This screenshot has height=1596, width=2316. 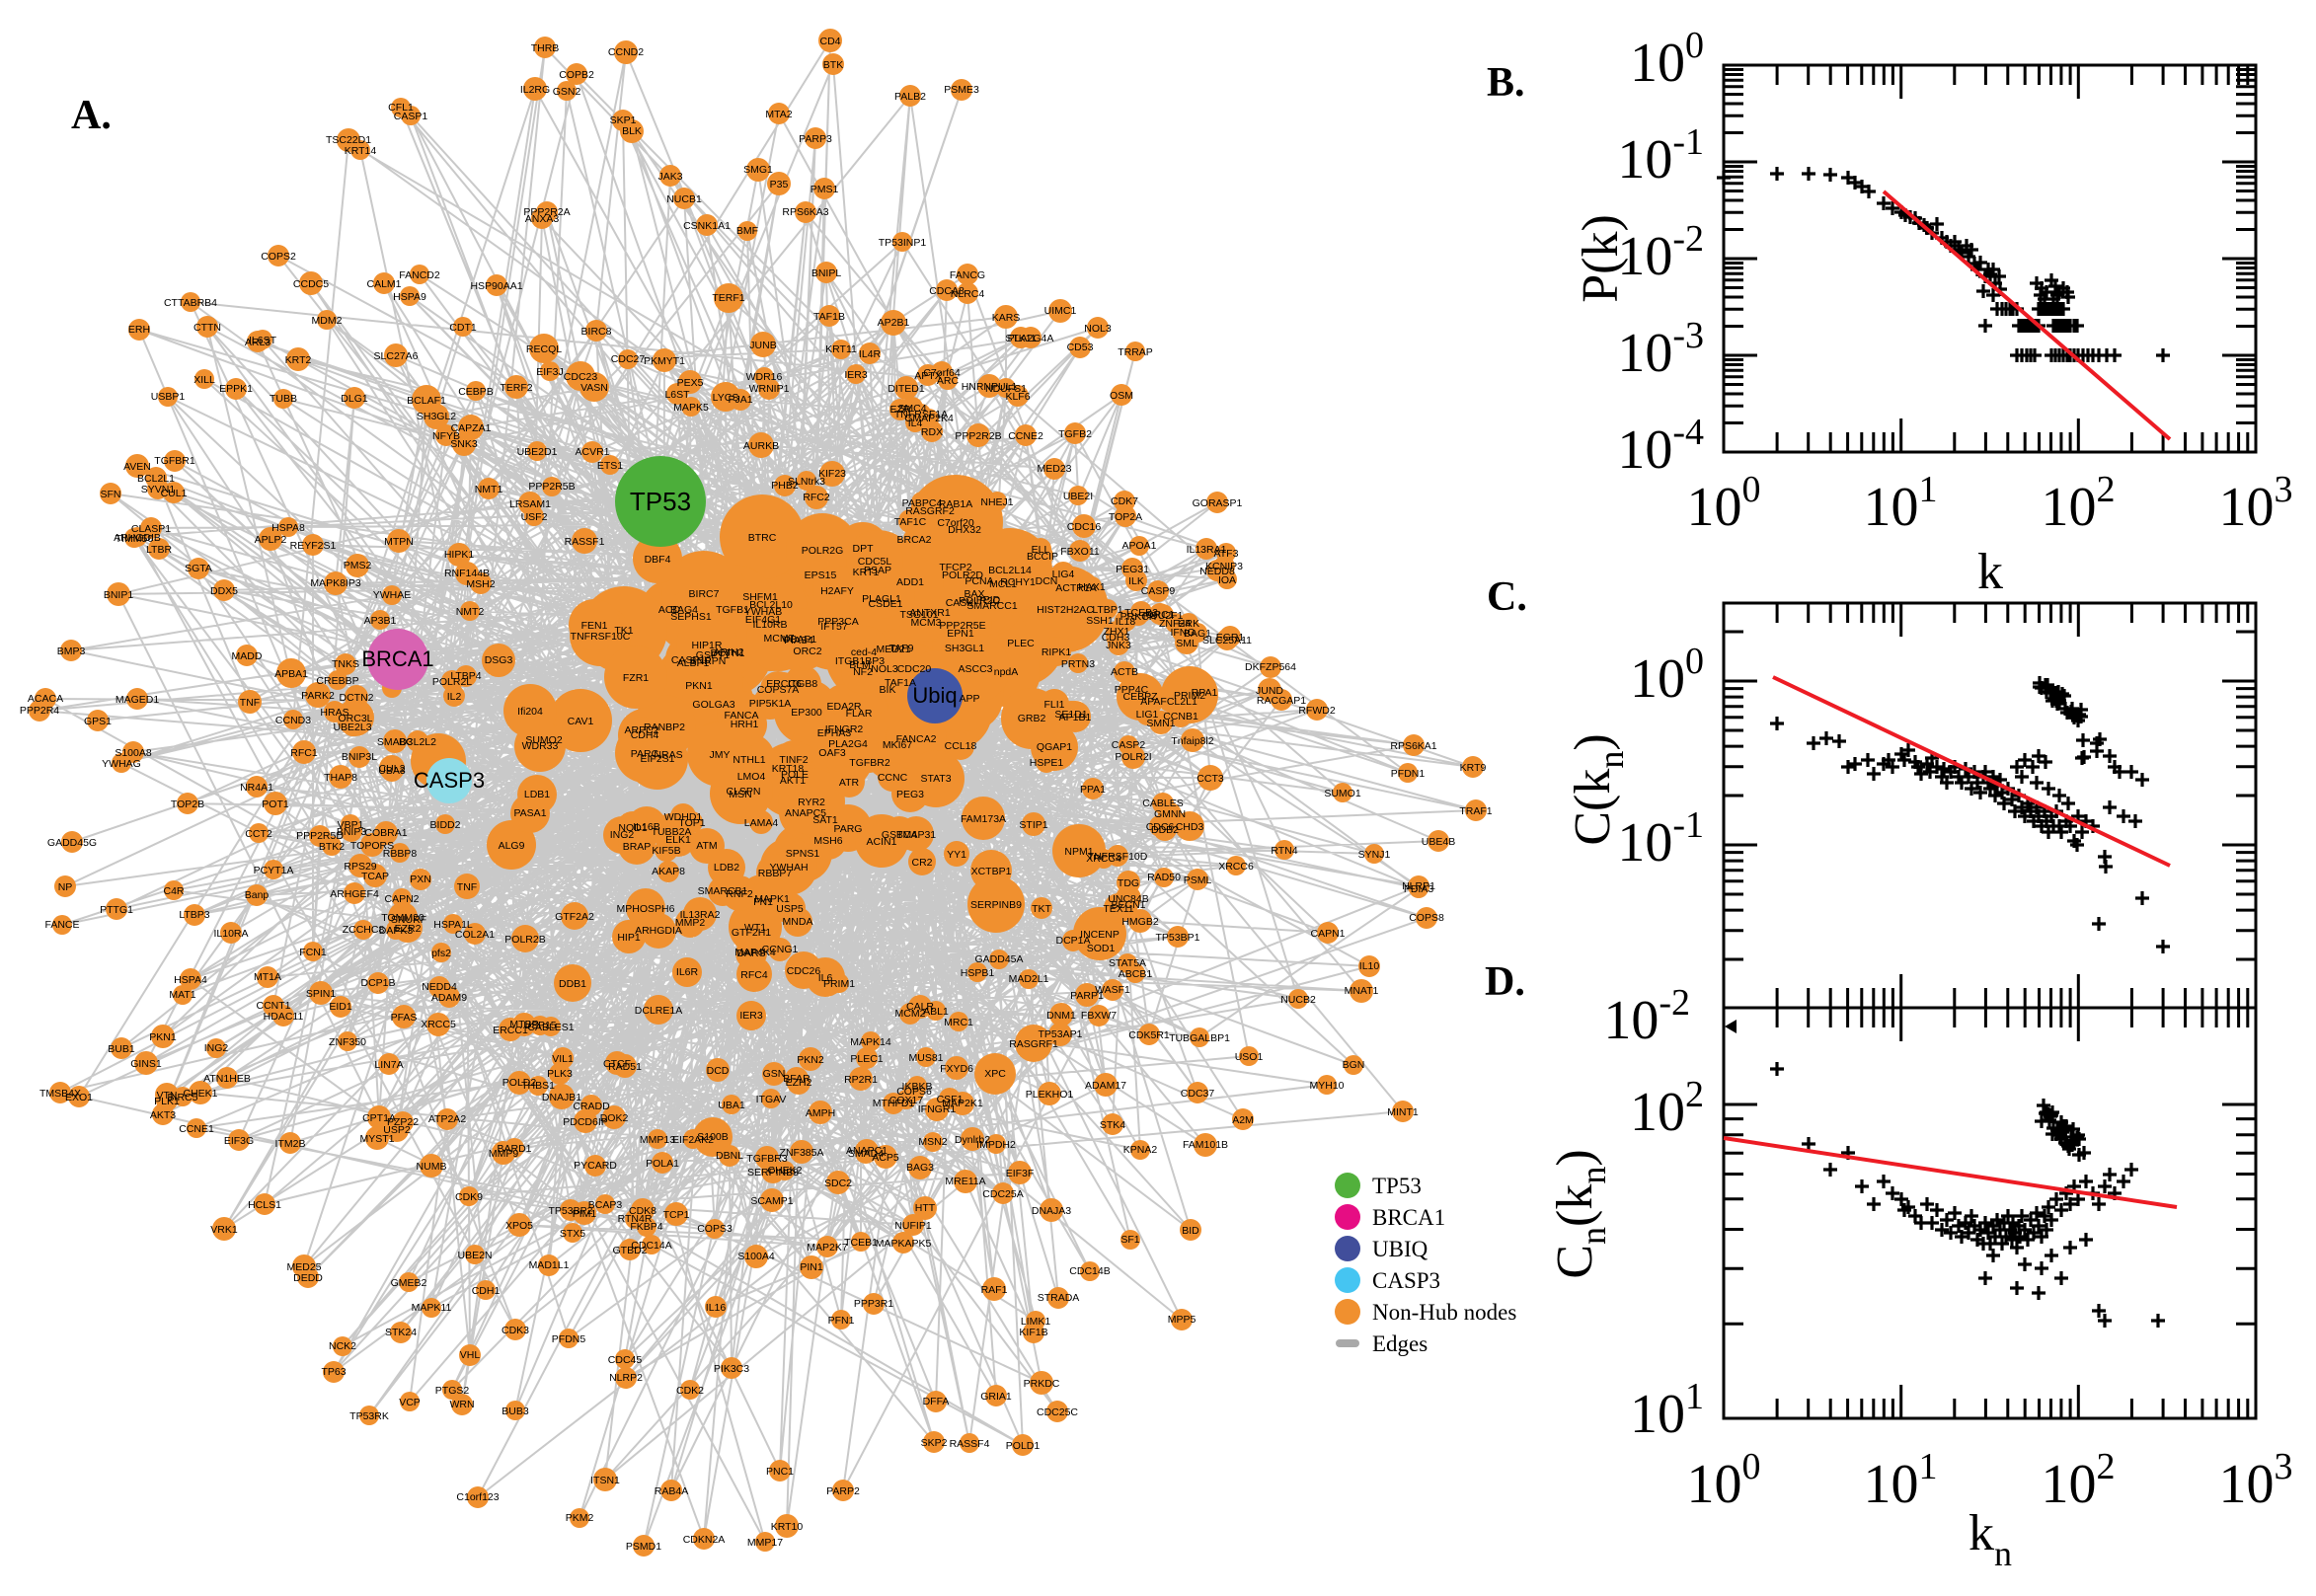 What do you see at coordinates (1087, 996) in the screenshot?
I see `svg-text: PARP1` at bounding box center [1087, 996].